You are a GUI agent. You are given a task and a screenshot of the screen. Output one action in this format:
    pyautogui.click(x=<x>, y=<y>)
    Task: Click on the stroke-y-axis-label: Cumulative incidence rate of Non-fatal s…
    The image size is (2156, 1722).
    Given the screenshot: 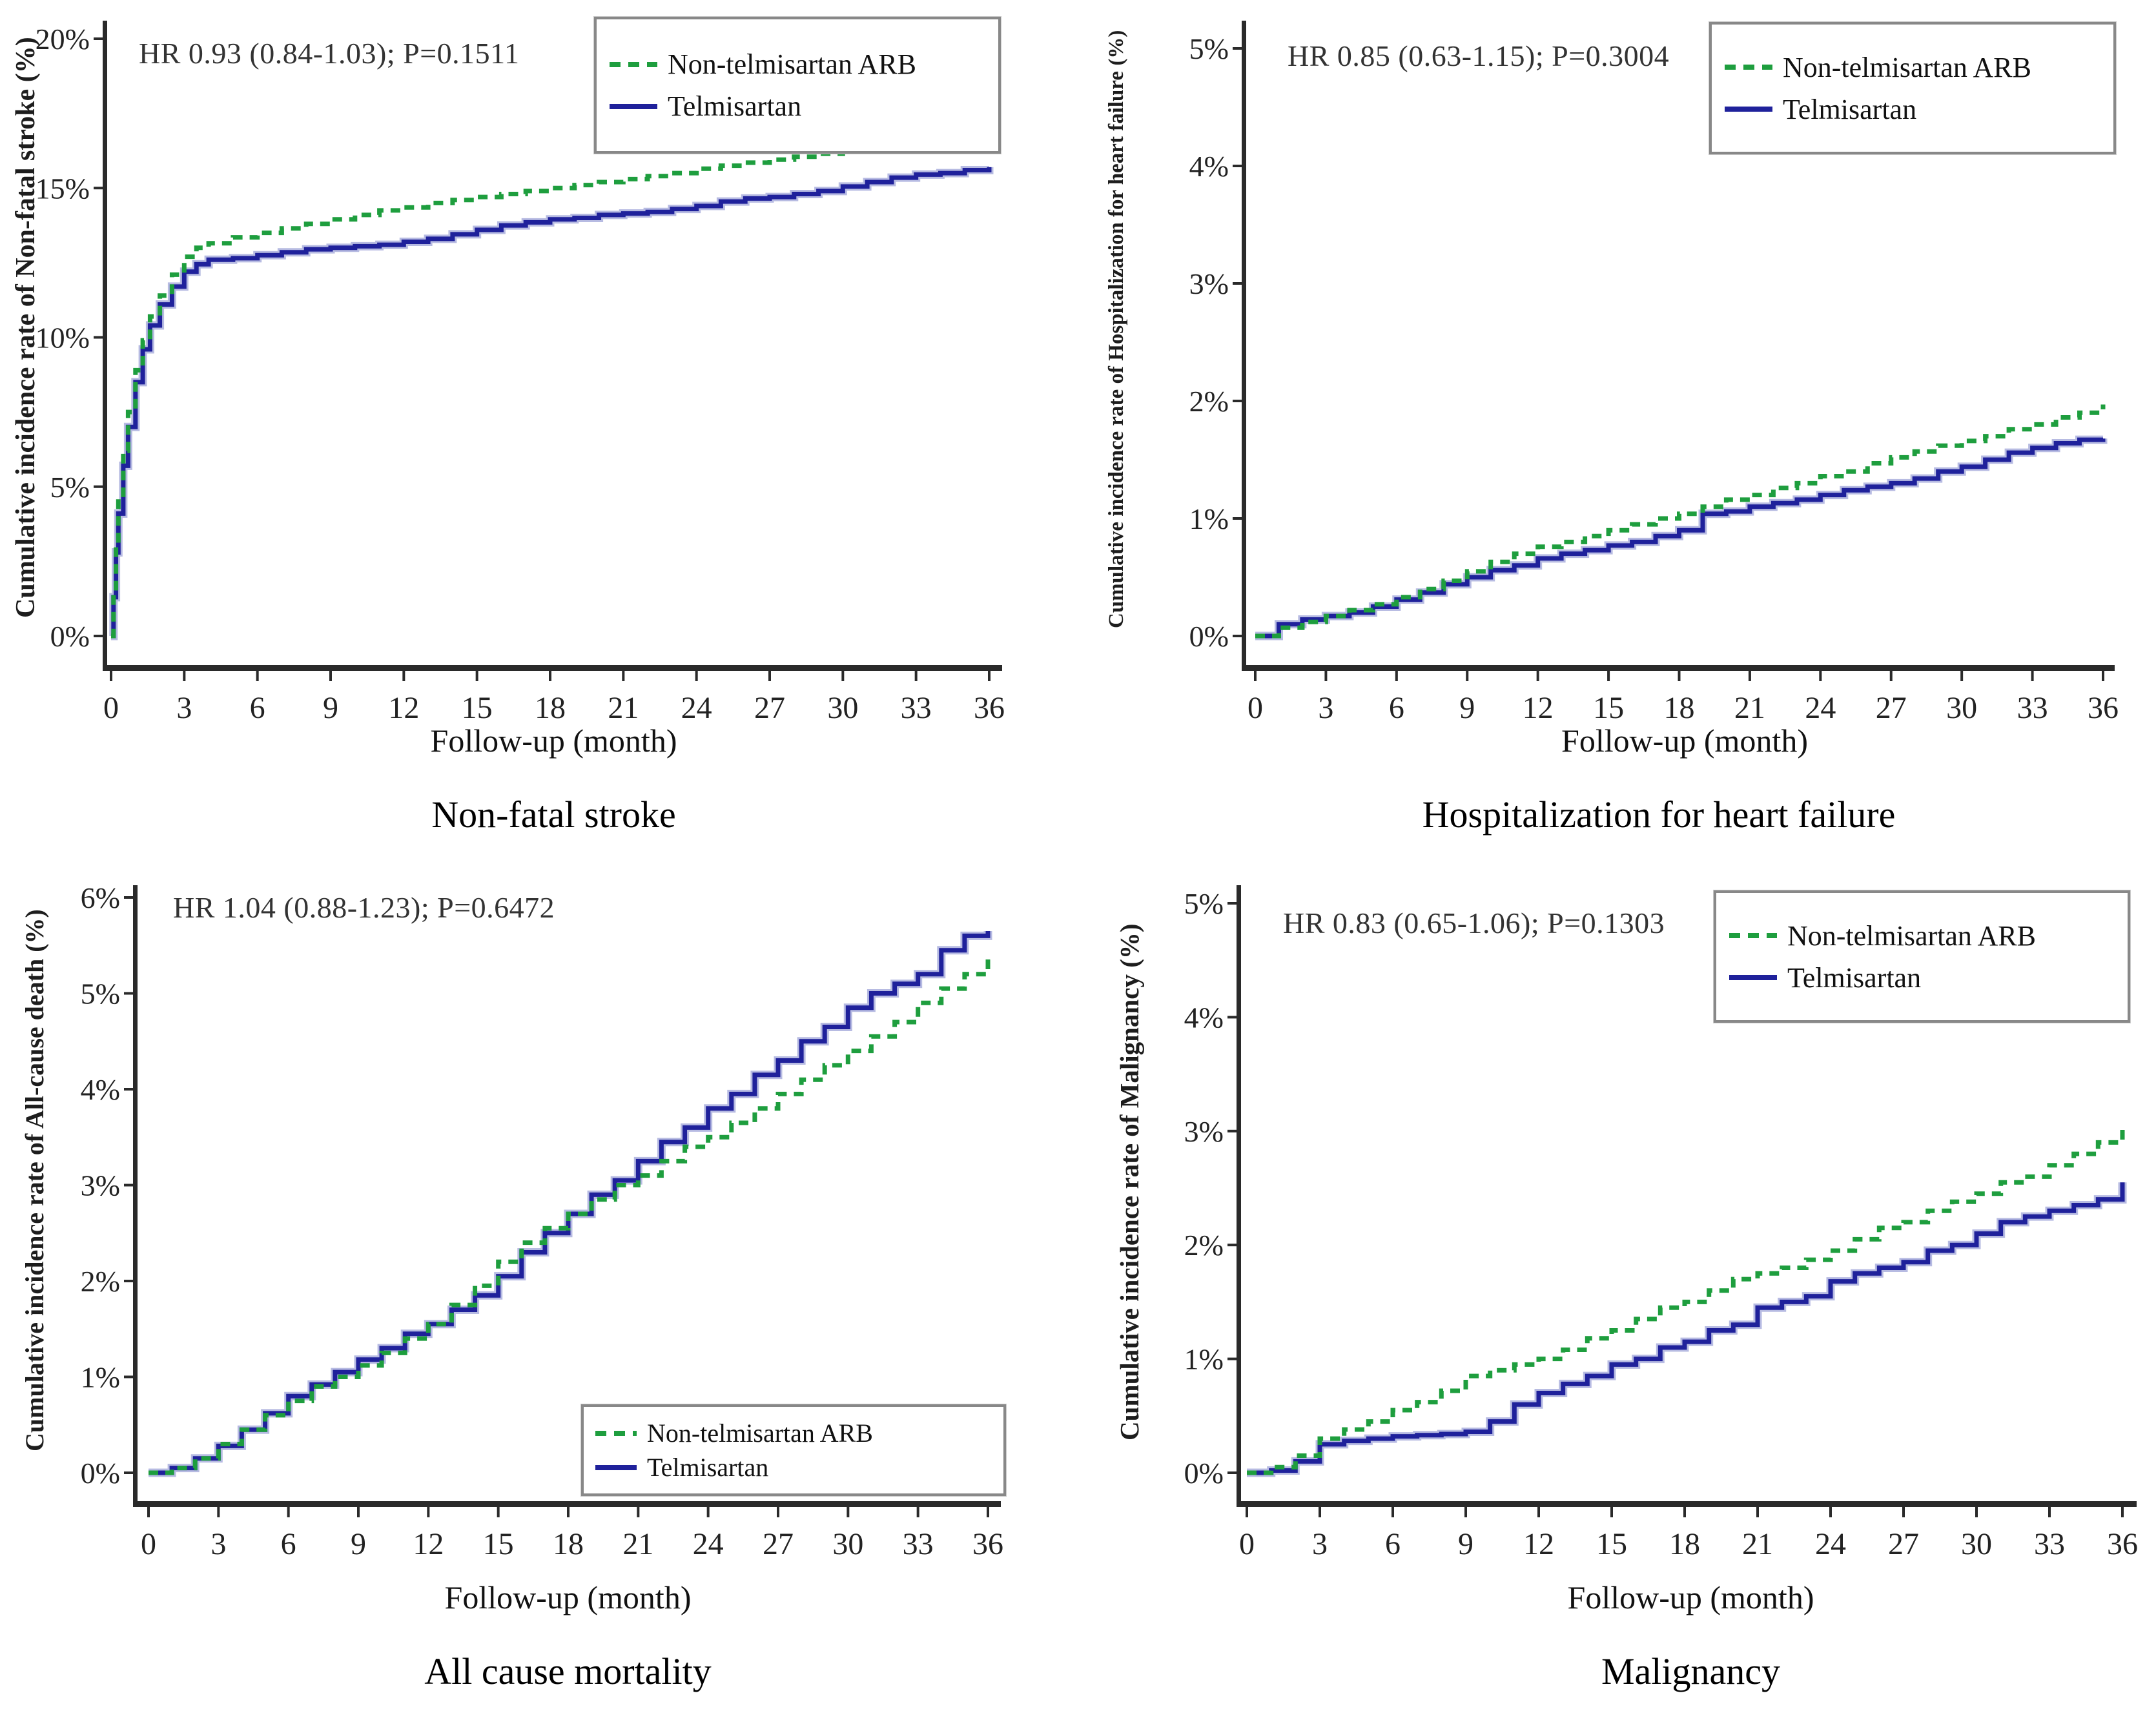 What is the action you would take?
    pyautogui.click(x=26, y=328)
    